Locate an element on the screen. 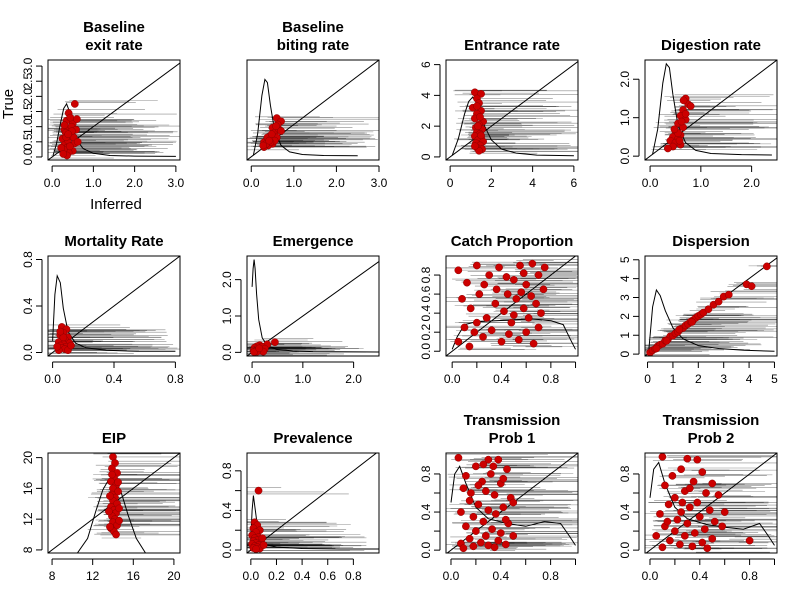 Image resolution: width=792 pixels, height=612 pixels. y-tick-label: 8 is located at coordinates (28, 549).